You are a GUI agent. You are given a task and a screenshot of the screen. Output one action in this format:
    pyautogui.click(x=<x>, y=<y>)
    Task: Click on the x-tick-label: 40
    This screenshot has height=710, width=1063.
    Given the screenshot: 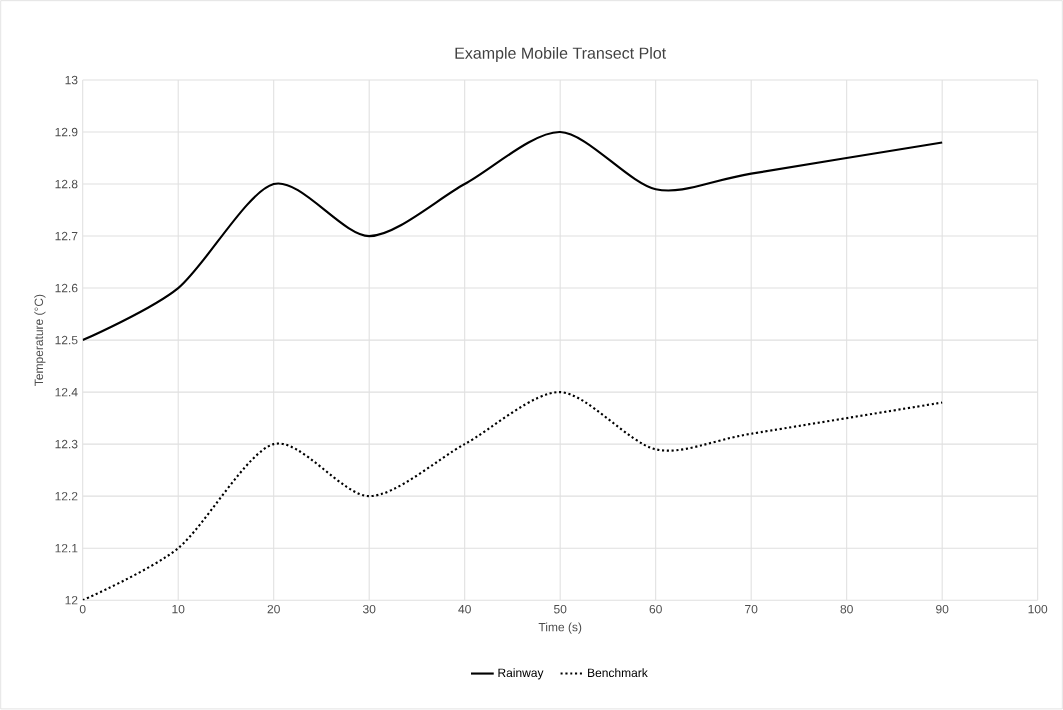 What is the action you would take?
    pyautogui.click(x=464, y=609)
    